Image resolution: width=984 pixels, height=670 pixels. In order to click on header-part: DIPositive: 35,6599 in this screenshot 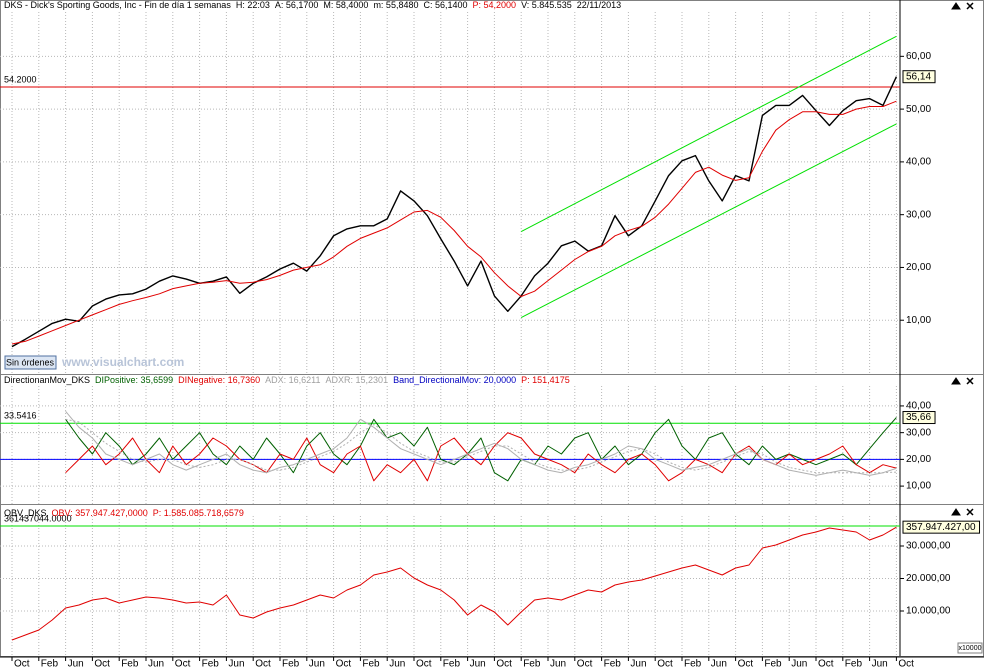, I will do `click(134, 380)`.